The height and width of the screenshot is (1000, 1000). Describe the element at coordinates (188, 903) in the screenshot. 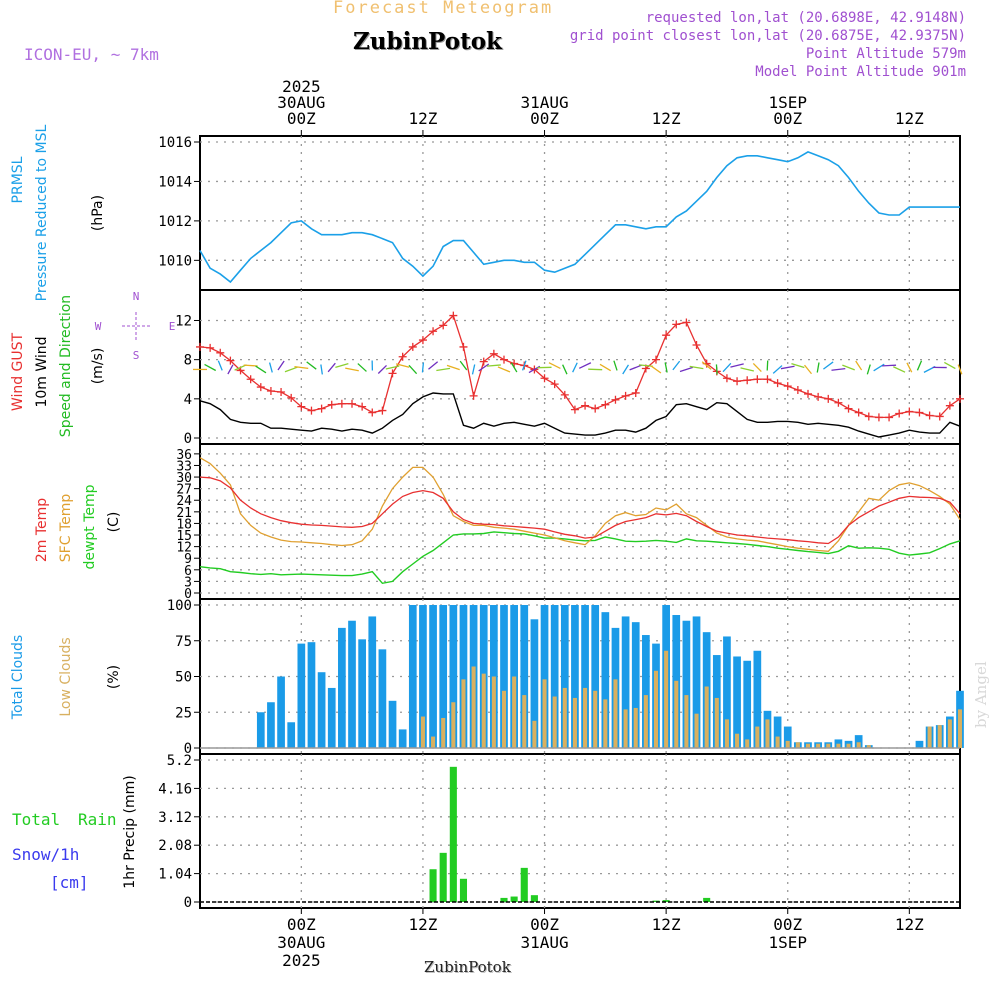

I see `precip-ytick-label: 0` at that location.